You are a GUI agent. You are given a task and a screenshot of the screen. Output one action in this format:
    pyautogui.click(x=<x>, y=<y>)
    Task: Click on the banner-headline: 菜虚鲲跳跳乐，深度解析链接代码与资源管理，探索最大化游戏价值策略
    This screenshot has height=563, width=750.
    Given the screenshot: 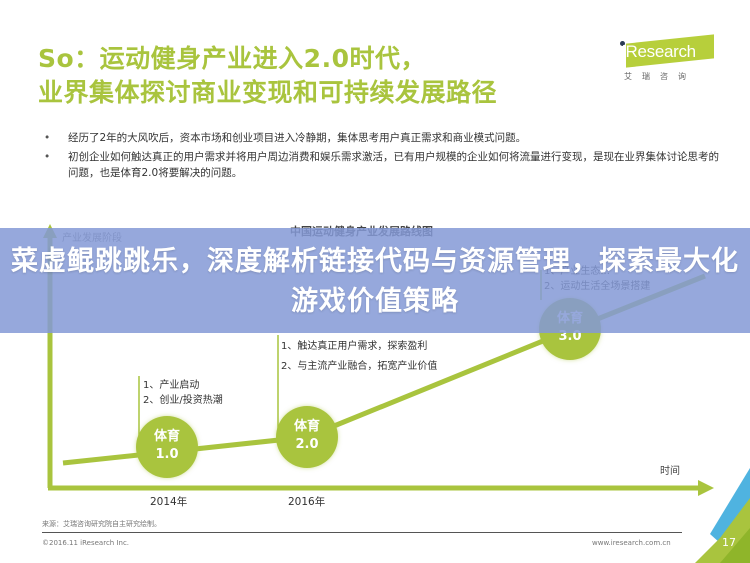 What is the action you would take?
    pyautogui.click(x=375, y=281)
    